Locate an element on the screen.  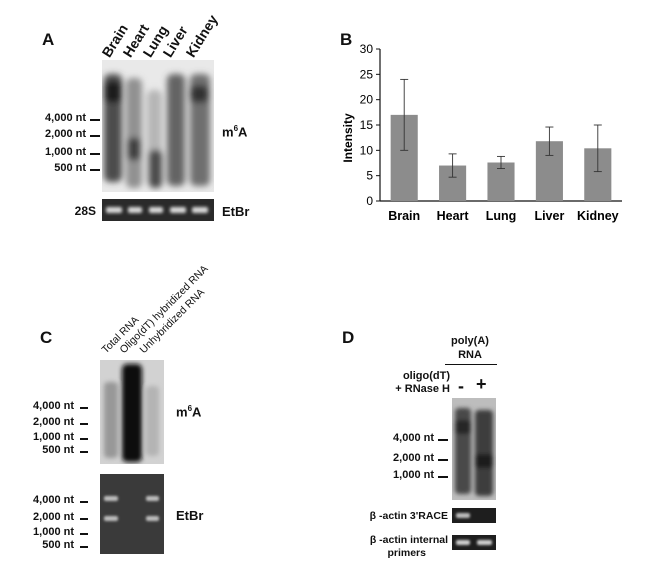
error-bar-kidney is located at coordinates (597, 148).